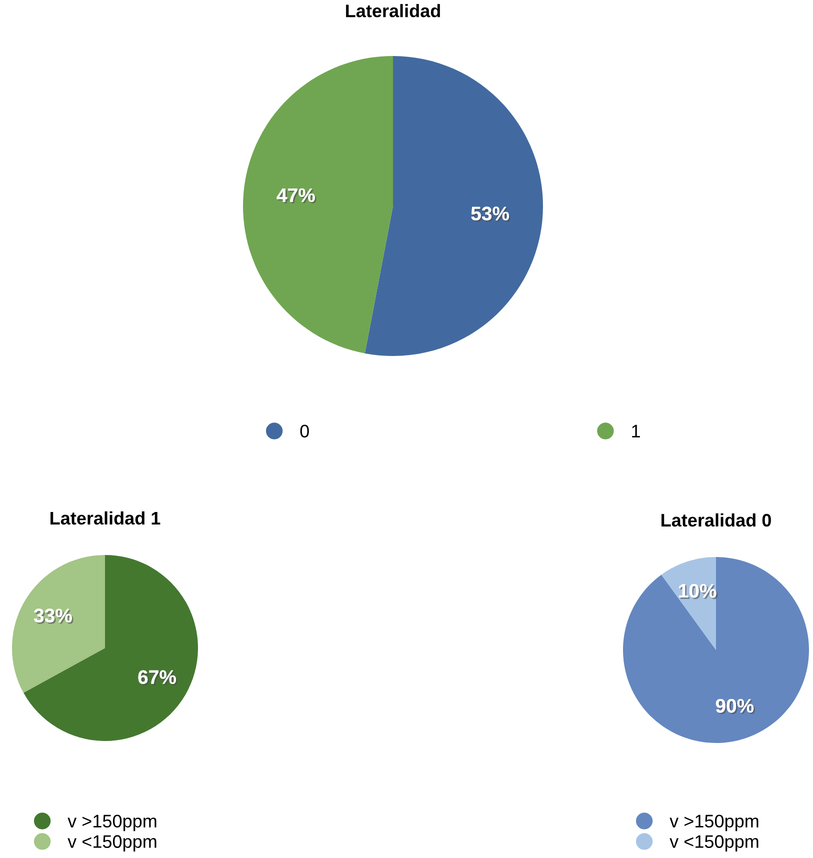 This screenshot has height=858, width=813. What do you see at coordinates (490, 214) in the screenshot?
I see `data-label: 53%` at bounding box center [490, 214].